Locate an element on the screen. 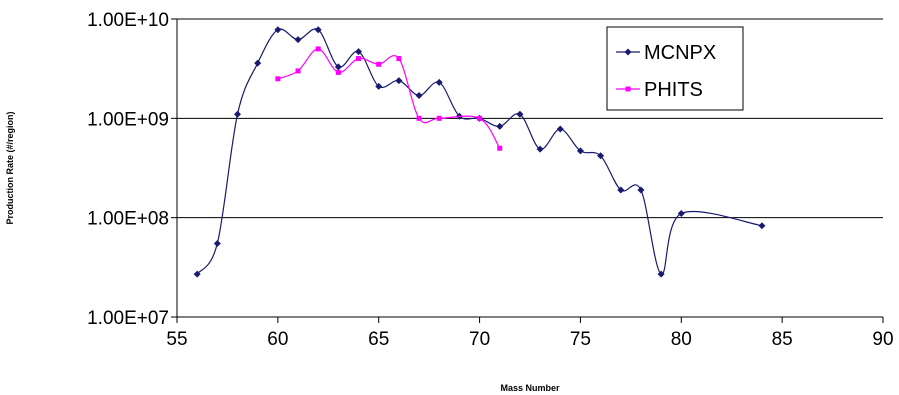 The height and width of the screenshot is (395, 899). x-tick-label: 70 is located at coordinates (479, 339).